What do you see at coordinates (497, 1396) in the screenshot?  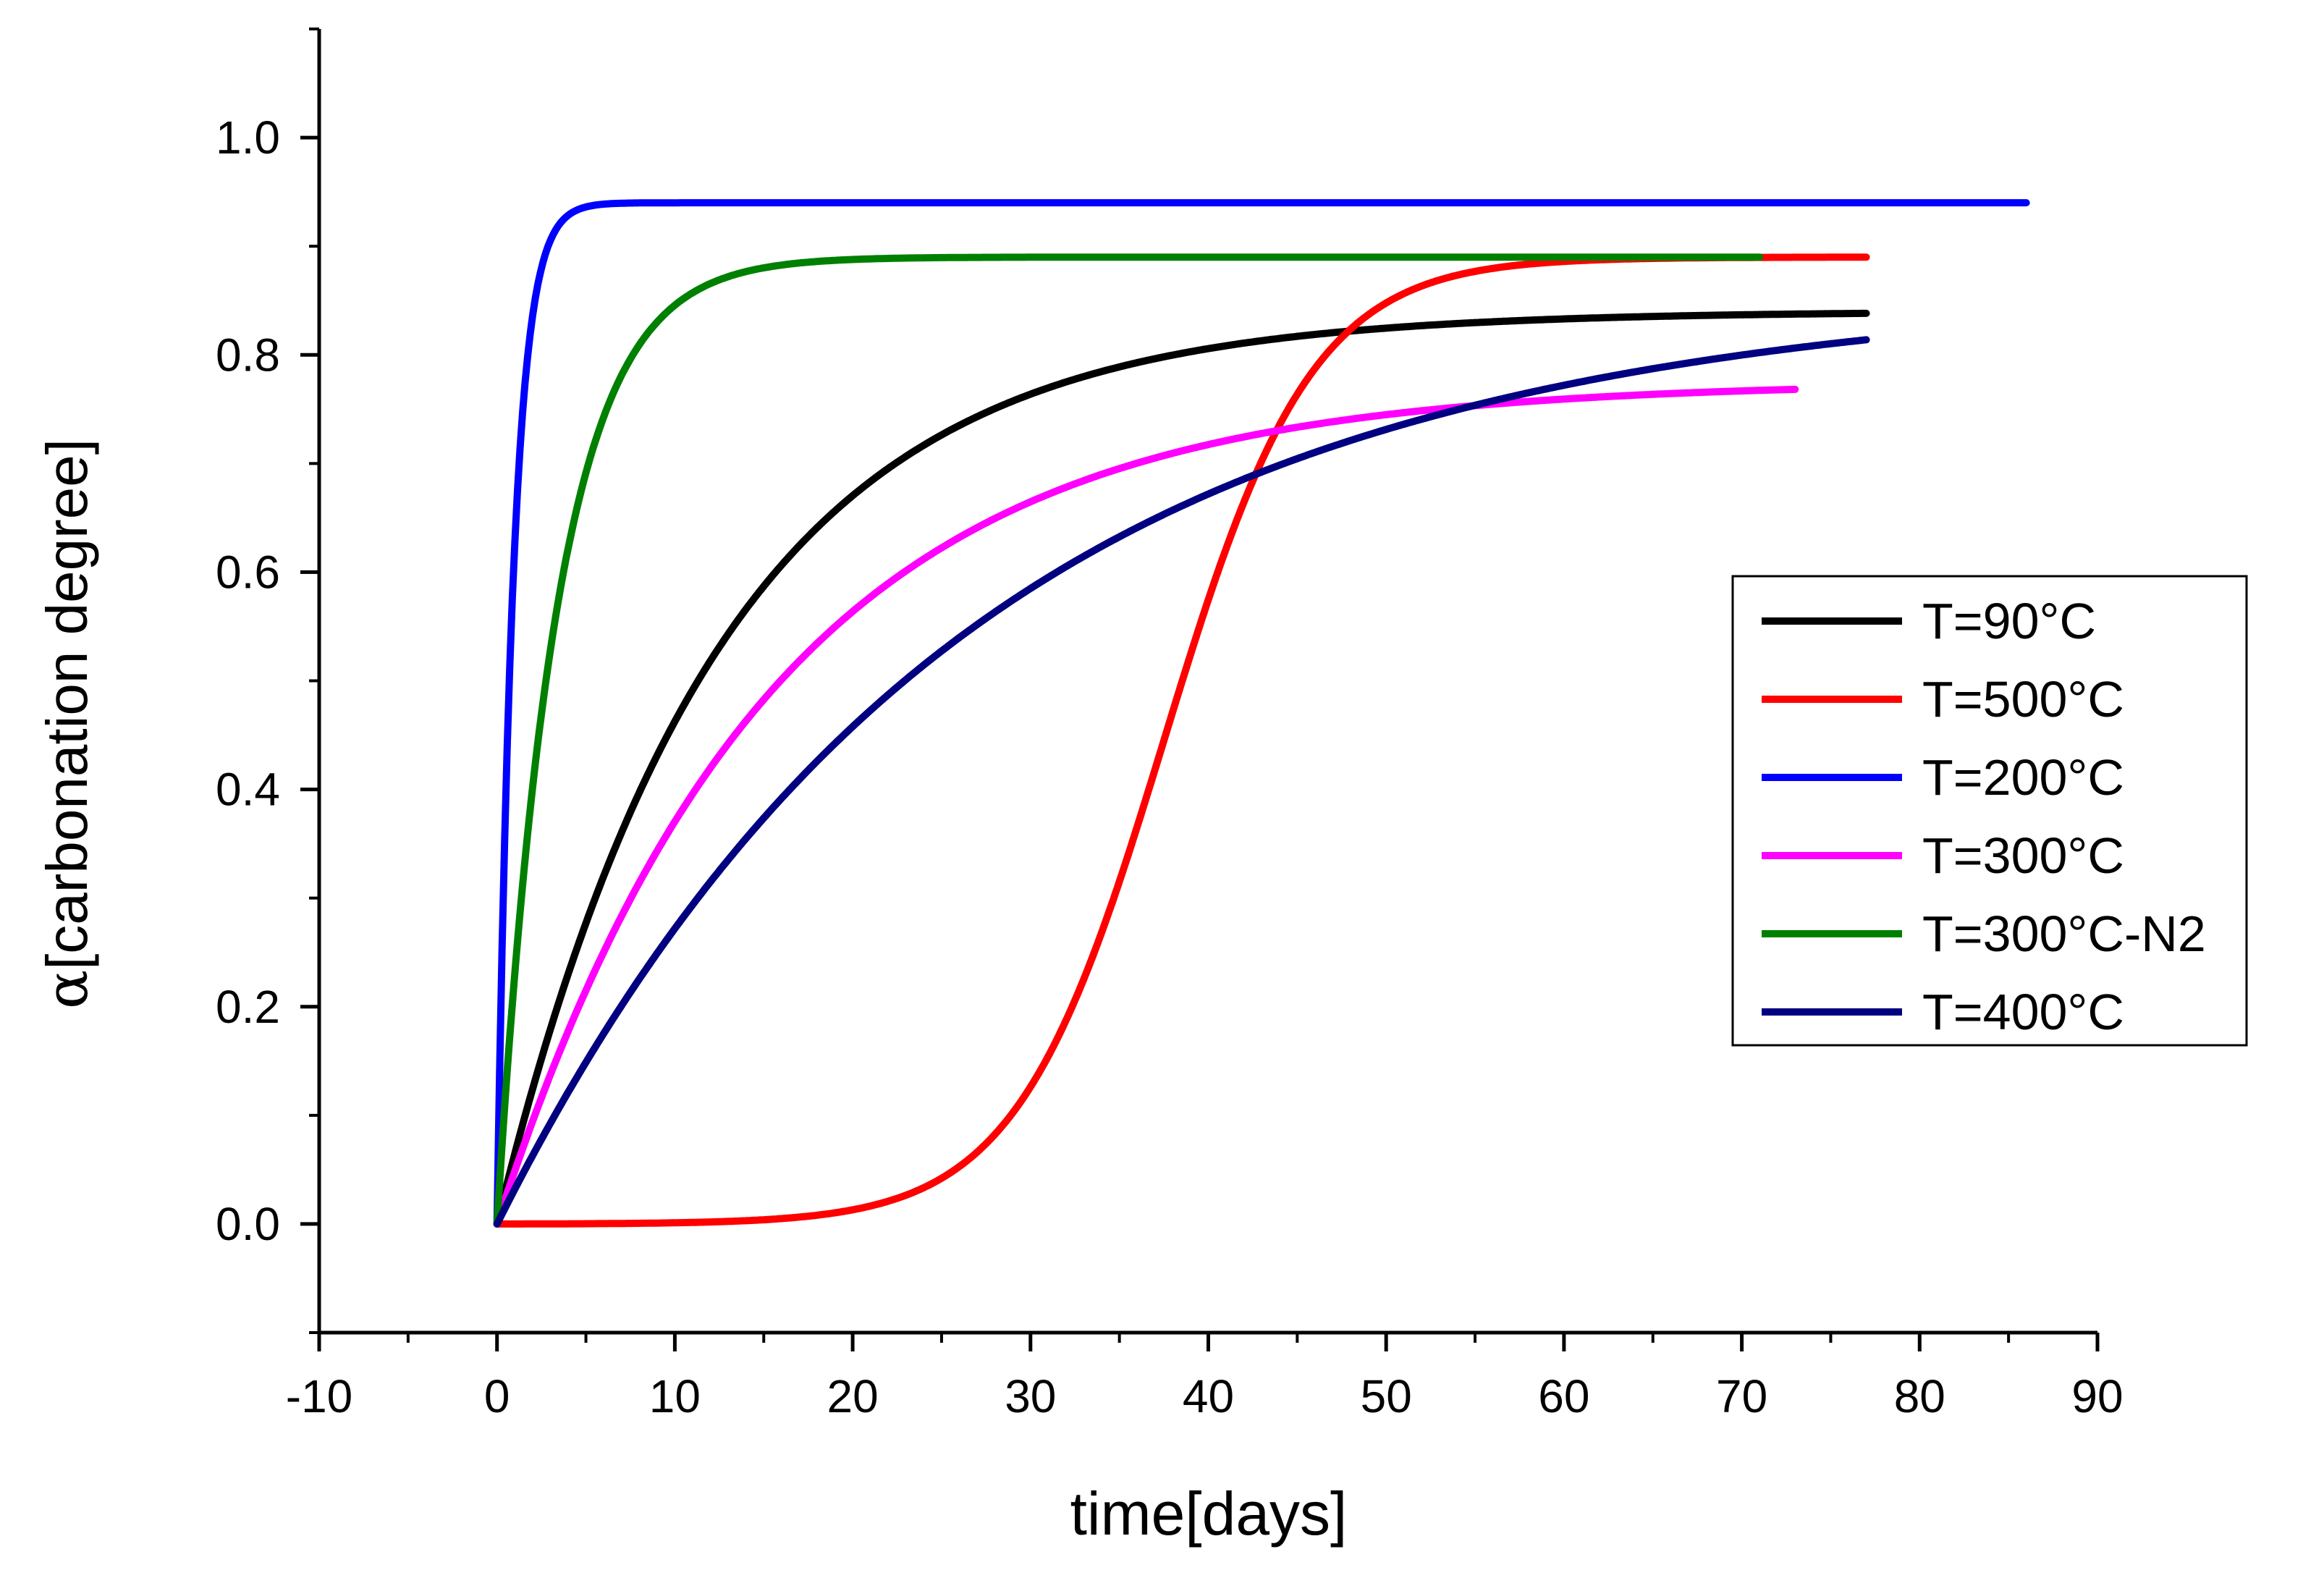 I see `x-tick-label: 0` at bounding box center [497, 1396].